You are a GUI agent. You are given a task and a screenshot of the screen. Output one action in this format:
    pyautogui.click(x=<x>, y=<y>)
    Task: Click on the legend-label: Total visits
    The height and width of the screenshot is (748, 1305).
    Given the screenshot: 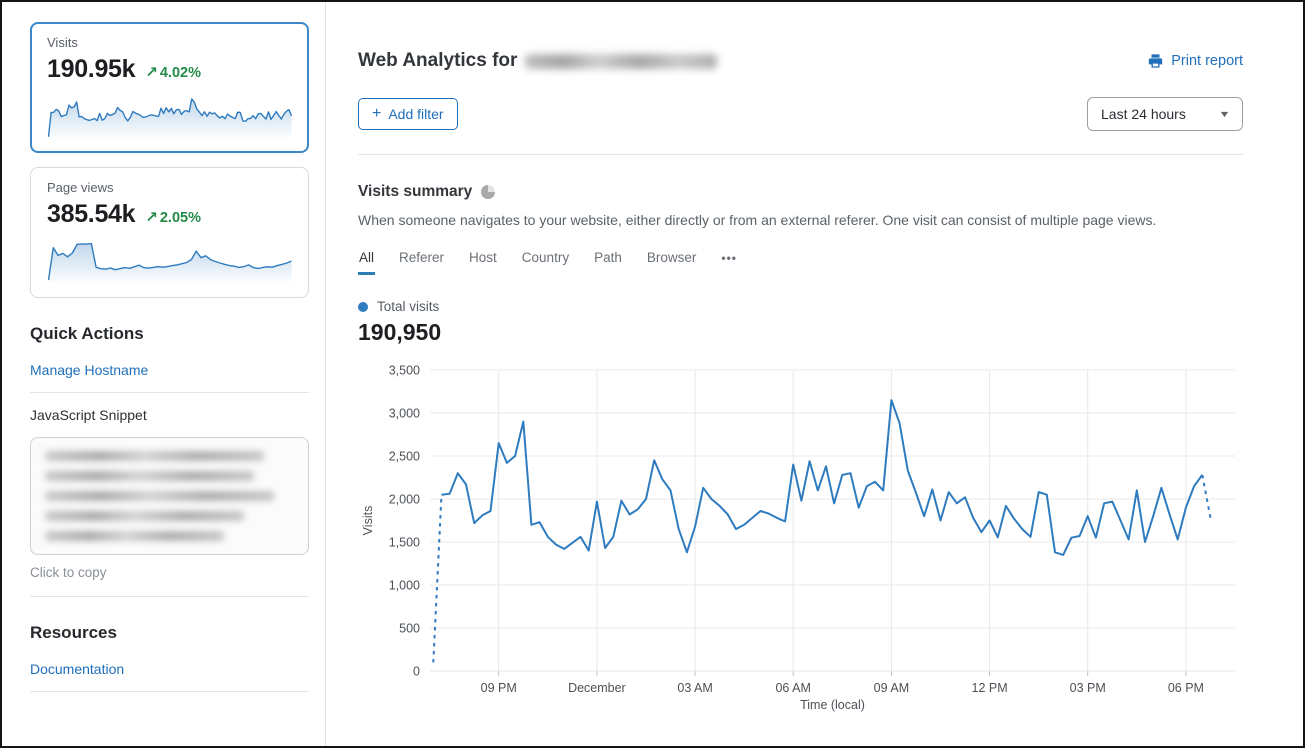 What is the action you would take?
    pyautogui.click(x=408, y=306)
    